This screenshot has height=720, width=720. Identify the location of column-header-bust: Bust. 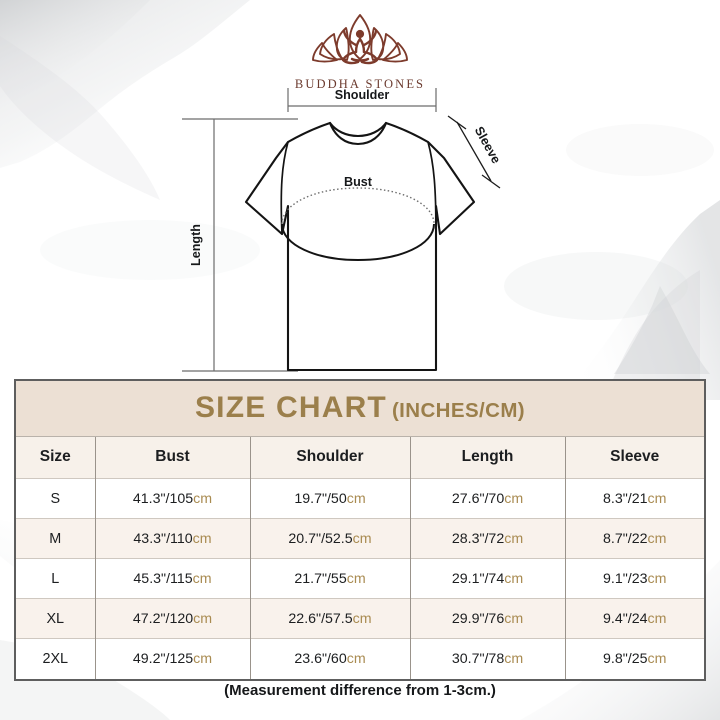
(173, 458).